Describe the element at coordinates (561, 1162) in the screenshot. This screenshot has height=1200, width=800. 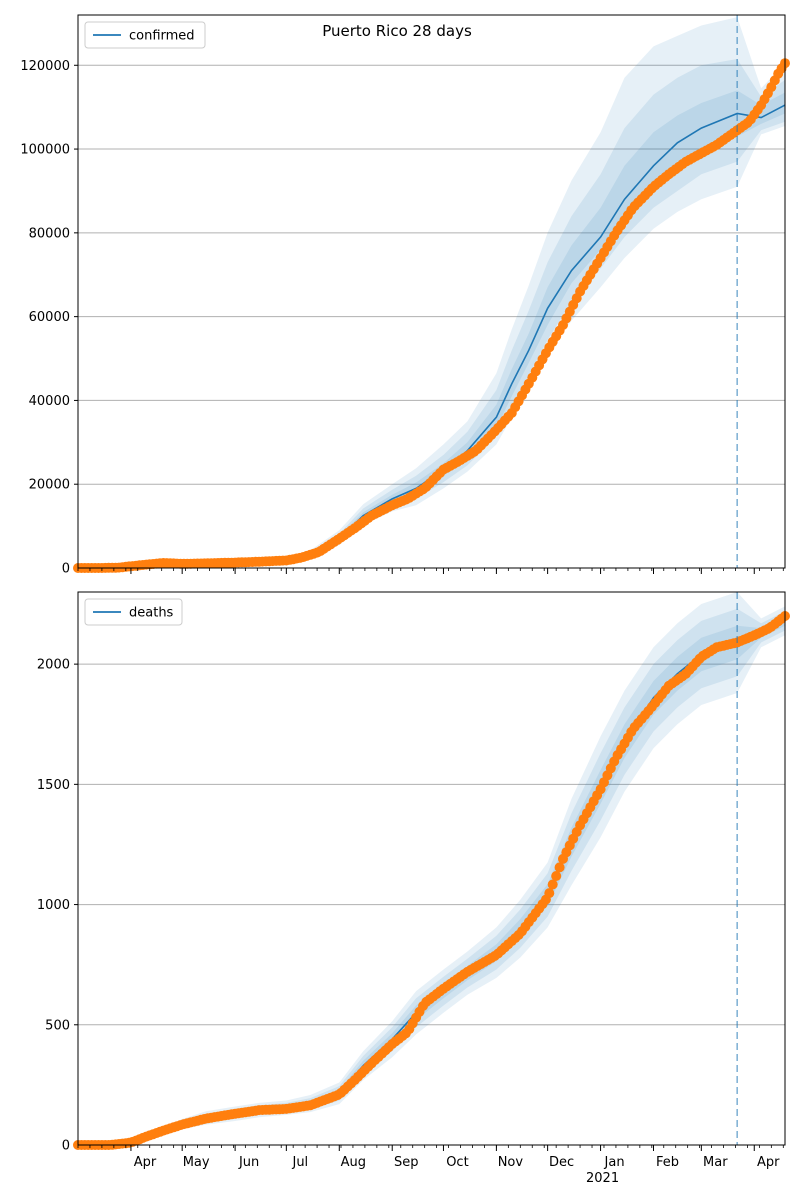
I see `x-tick-label: Dec` at that location.